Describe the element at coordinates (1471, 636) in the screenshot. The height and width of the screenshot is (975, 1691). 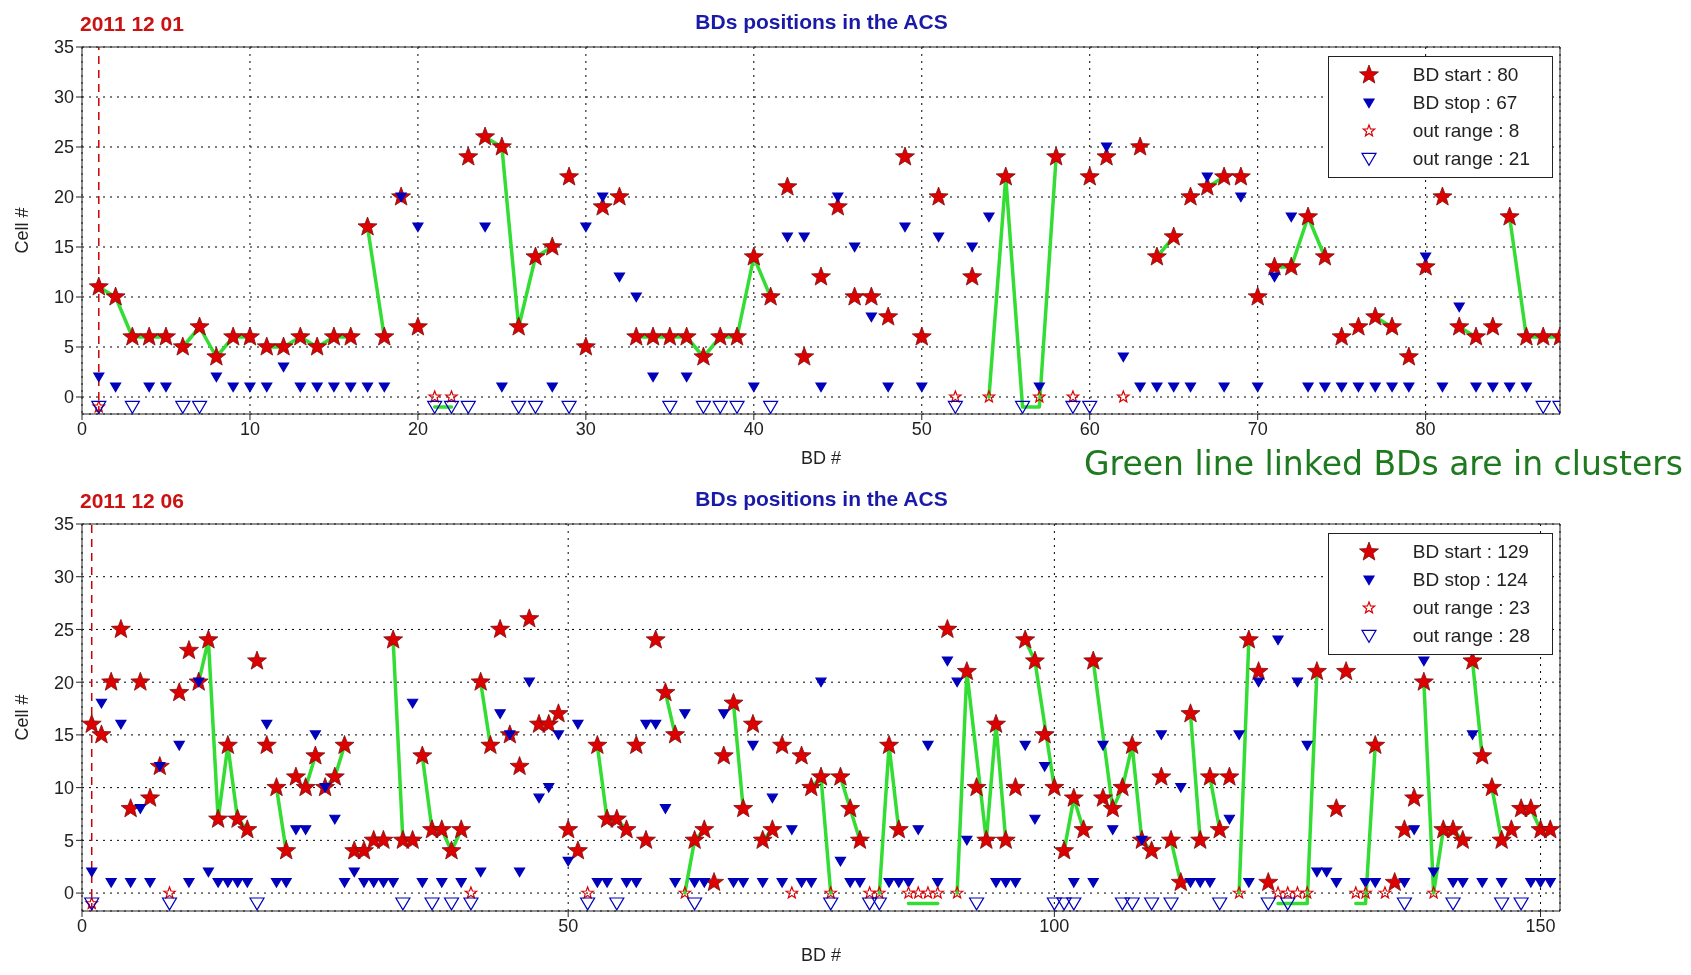
I see `legend-label: out range : 28` at that location.